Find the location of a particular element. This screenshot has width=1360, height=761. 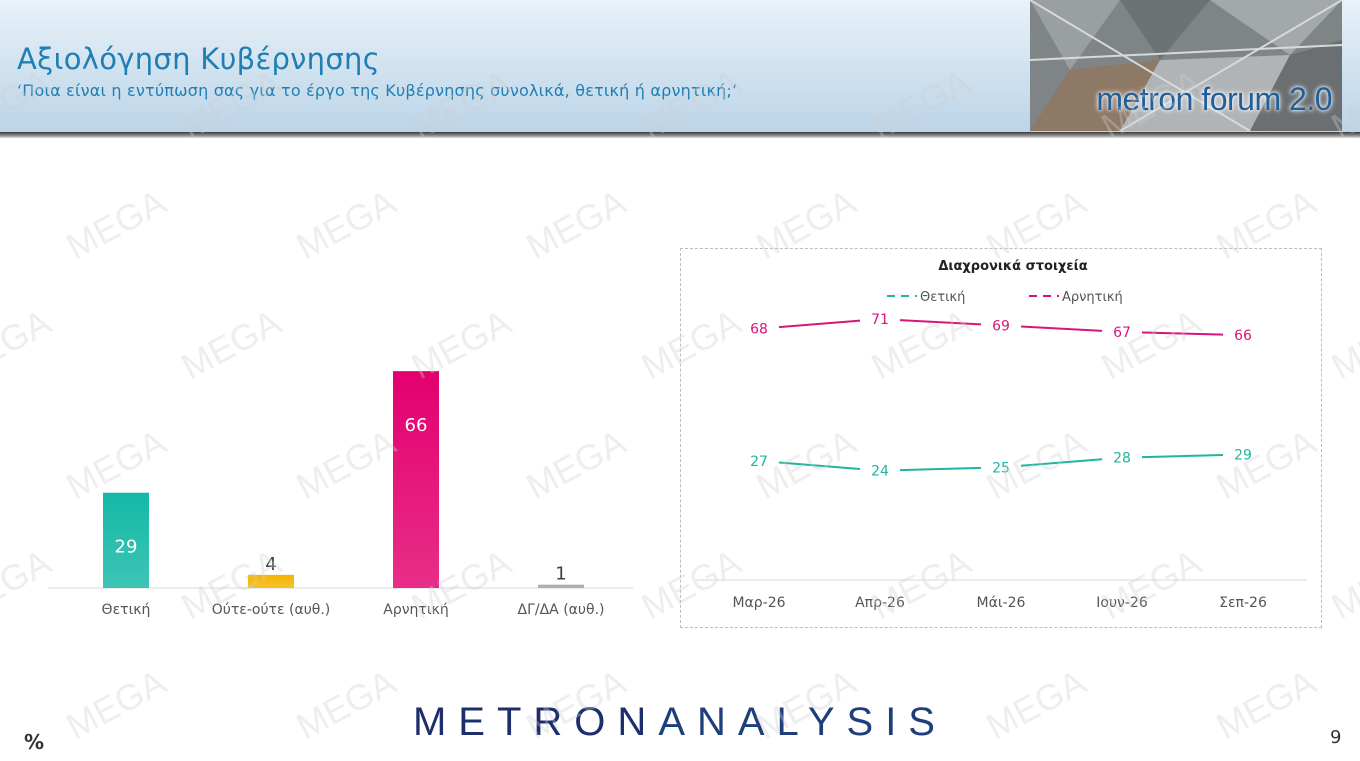

page-number: 9 is located at coordinates (1336, 737).